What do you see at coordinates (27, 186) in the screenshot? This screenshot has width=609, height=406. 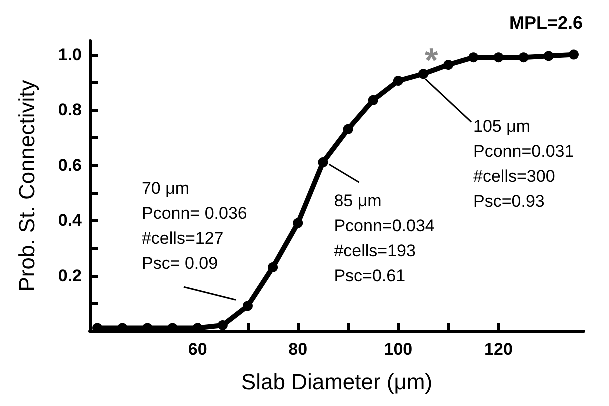 I see `y-axis-title: Prob. St. Connectivity` at bounding box center [27, 186].